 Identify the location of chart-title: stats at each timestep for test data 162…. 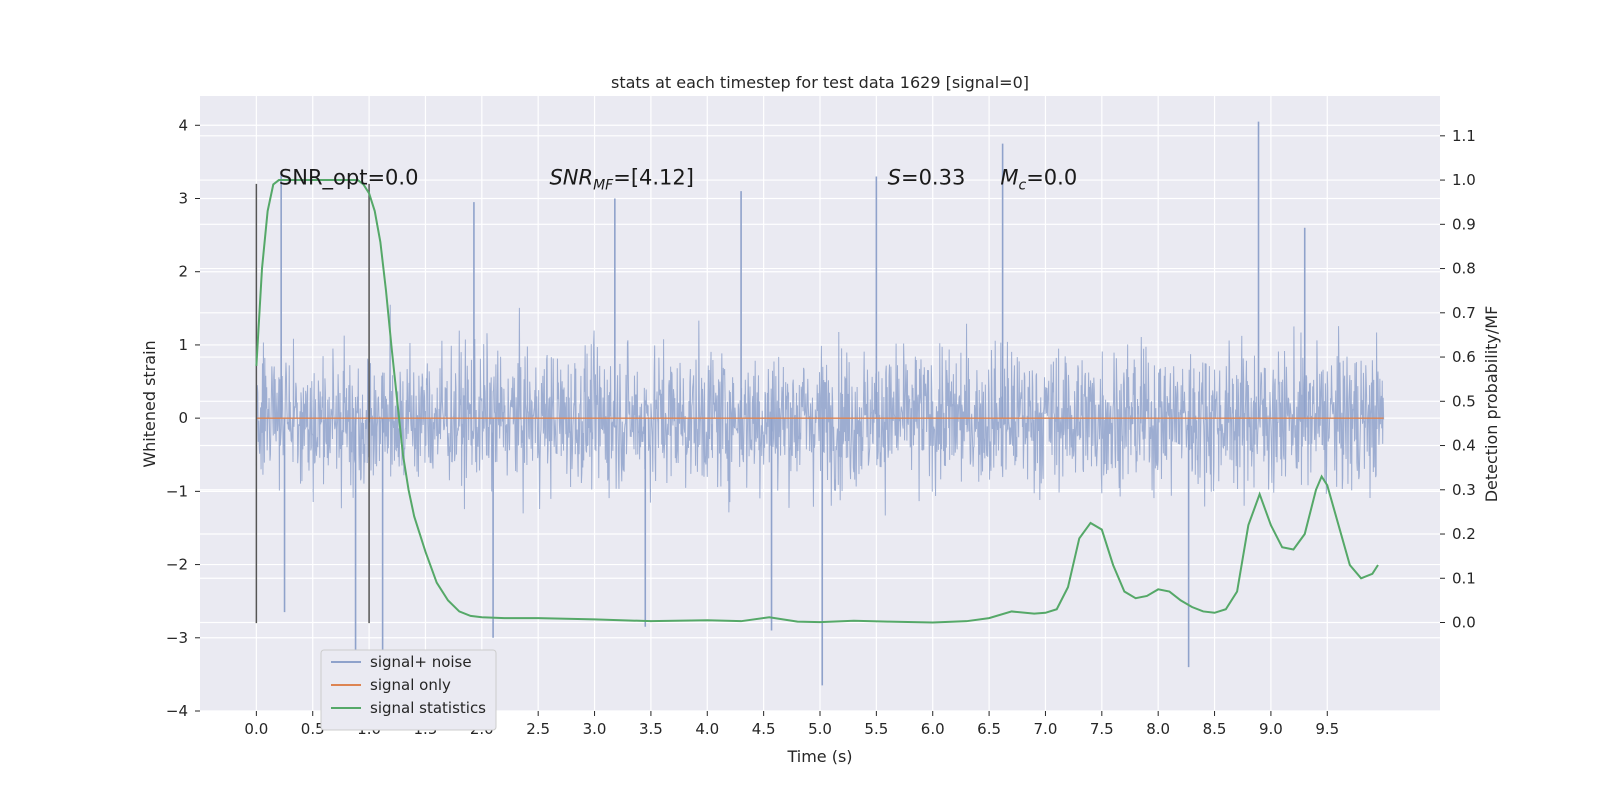
(820, 82).